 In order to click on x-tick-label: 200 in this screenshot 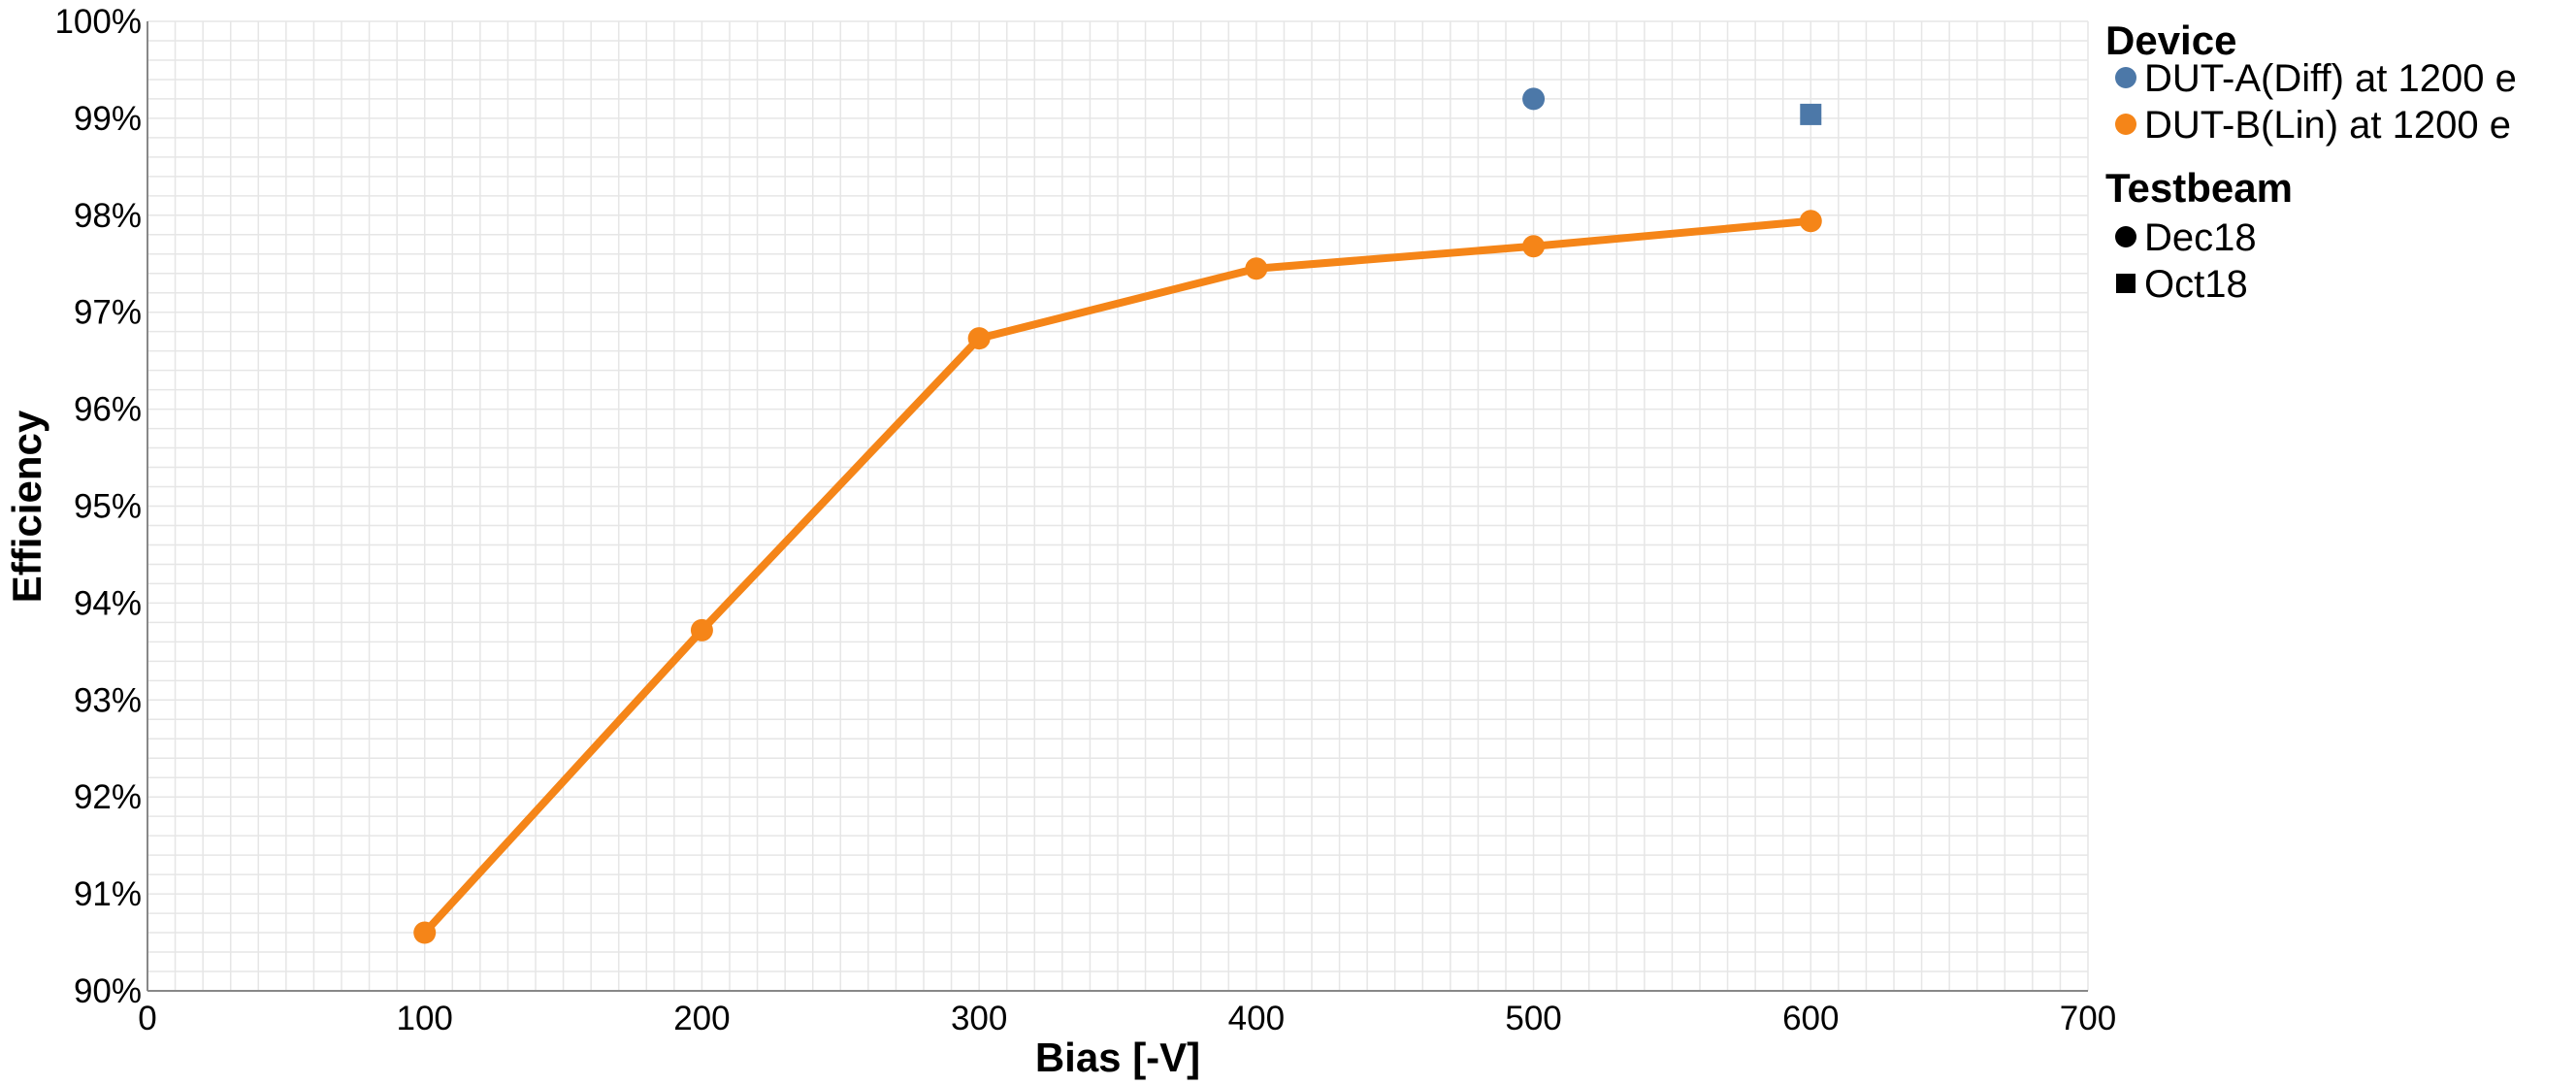, I will do `click(701, 1018)`.